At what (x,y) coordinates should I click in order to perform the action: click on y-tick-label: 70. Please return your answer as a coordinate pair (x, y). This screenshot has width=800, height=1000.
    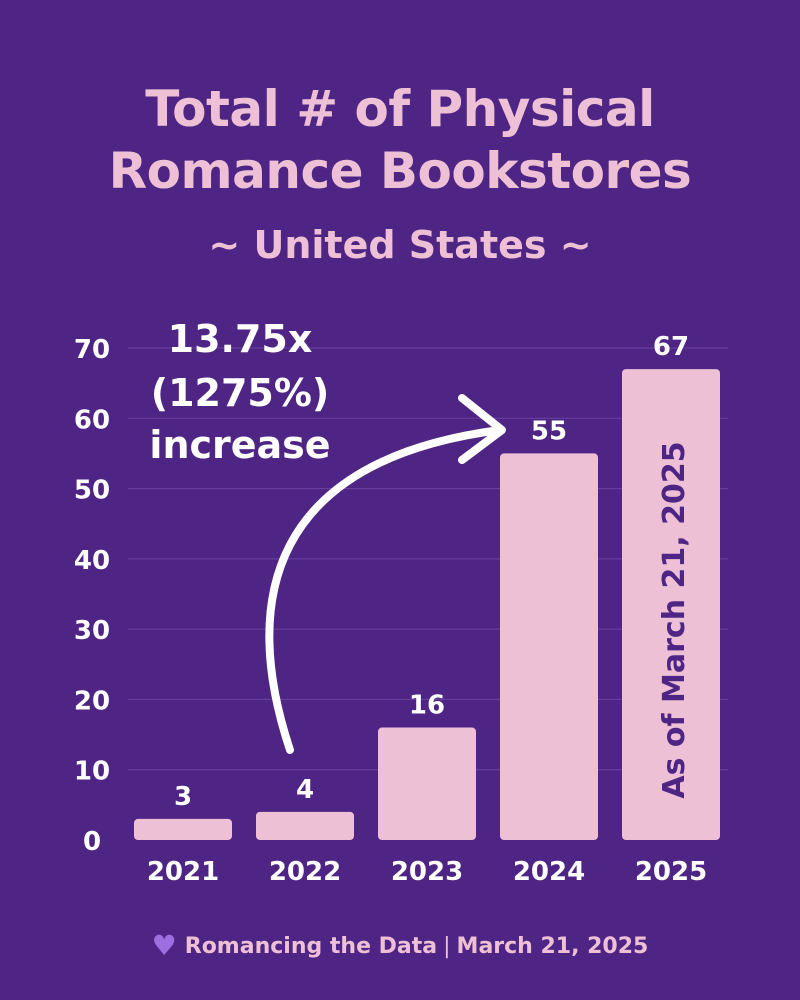
    Looking at the image, I should click on (92, 350).